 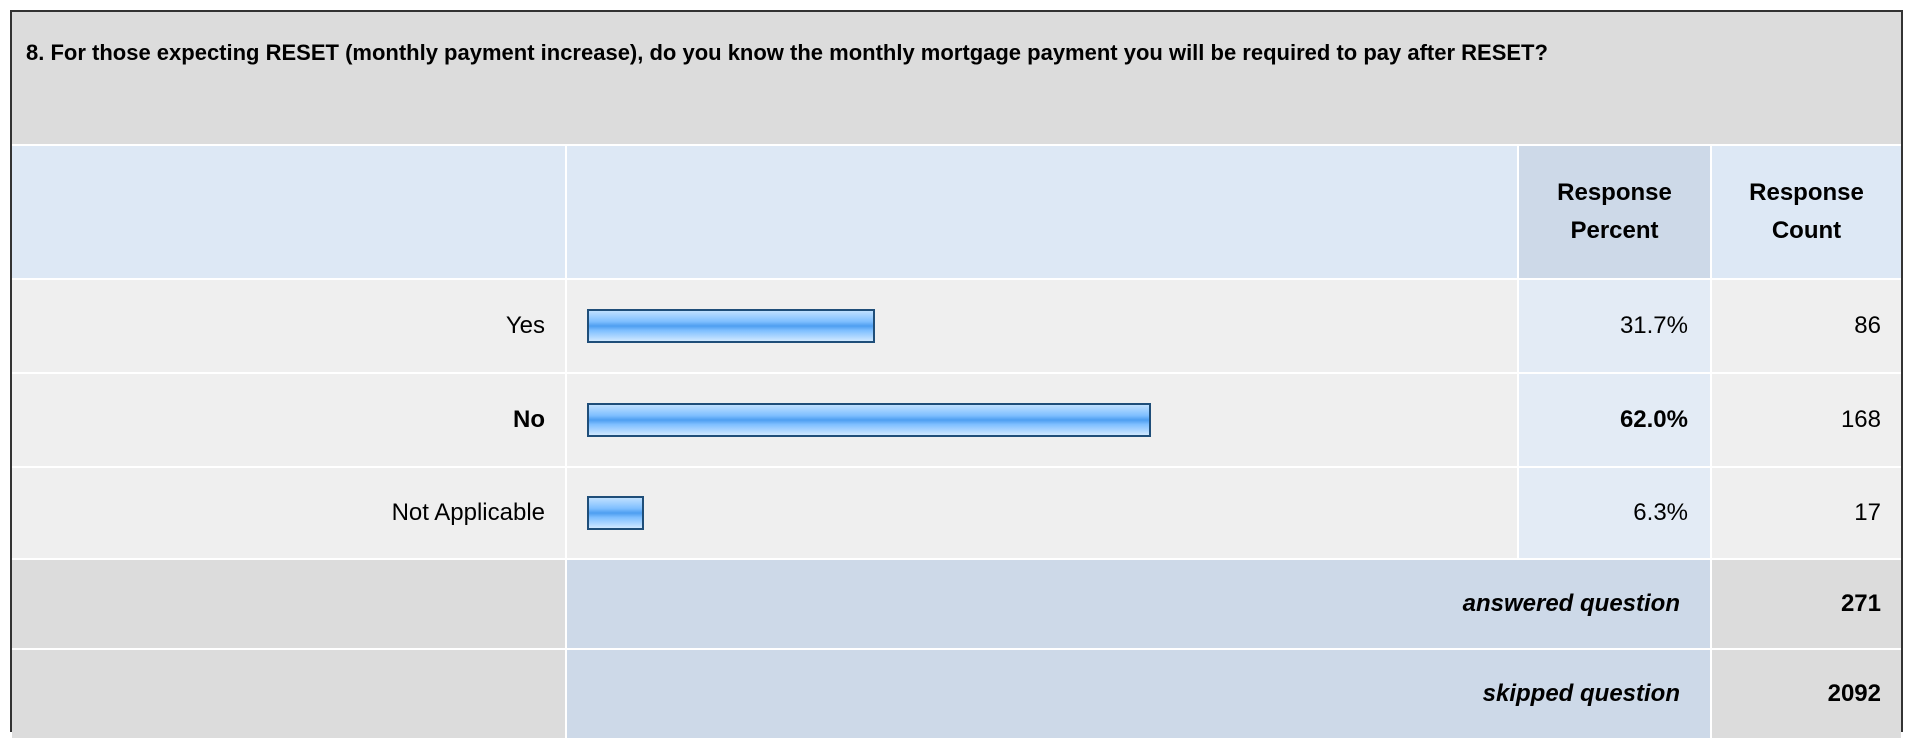 I want to click on header-count: Response Count, so click(x=1806, y=212).